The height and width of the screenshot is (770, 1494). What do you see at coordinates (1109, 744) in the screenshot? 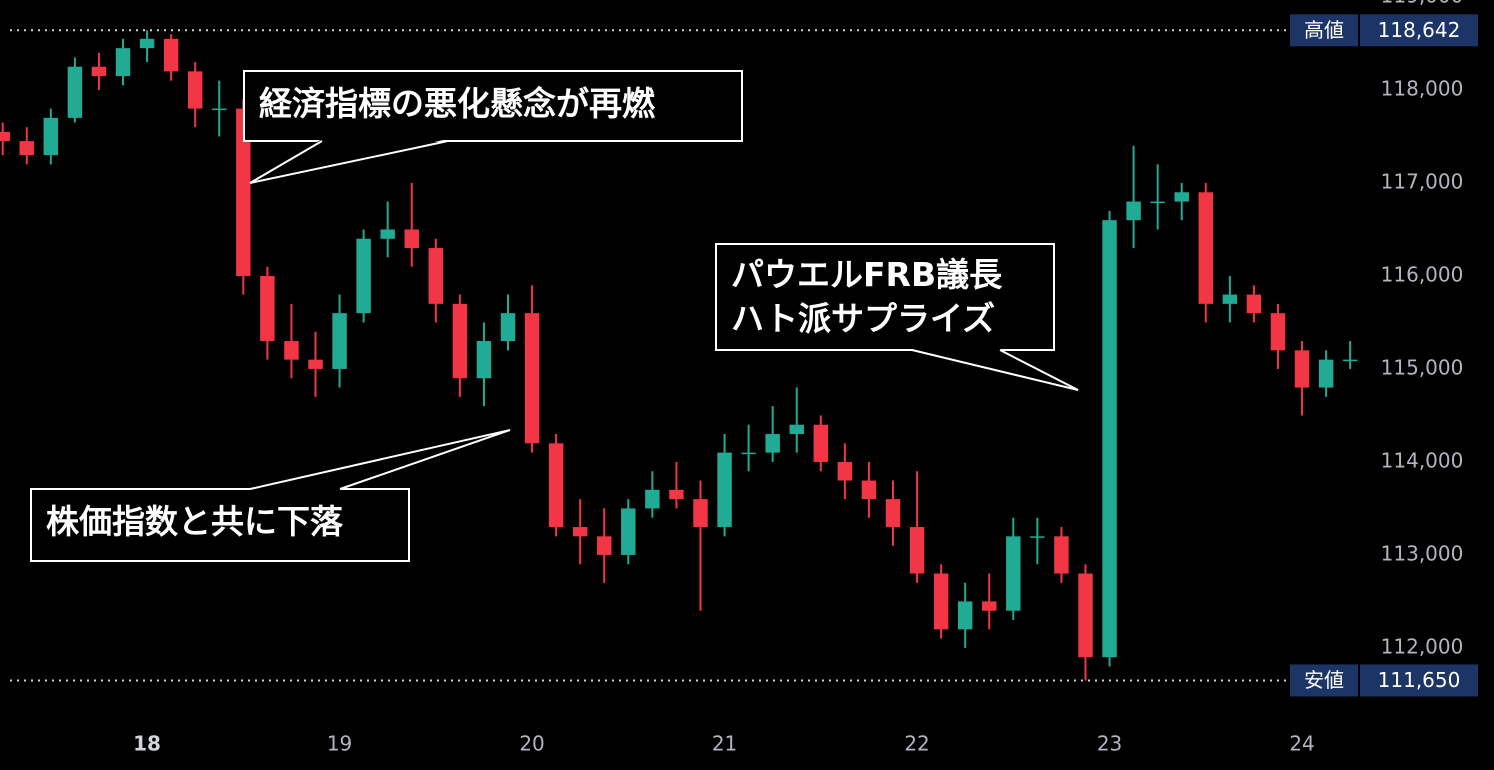
I see `x-tick-label: 23` at bounding box center [1109, 744].